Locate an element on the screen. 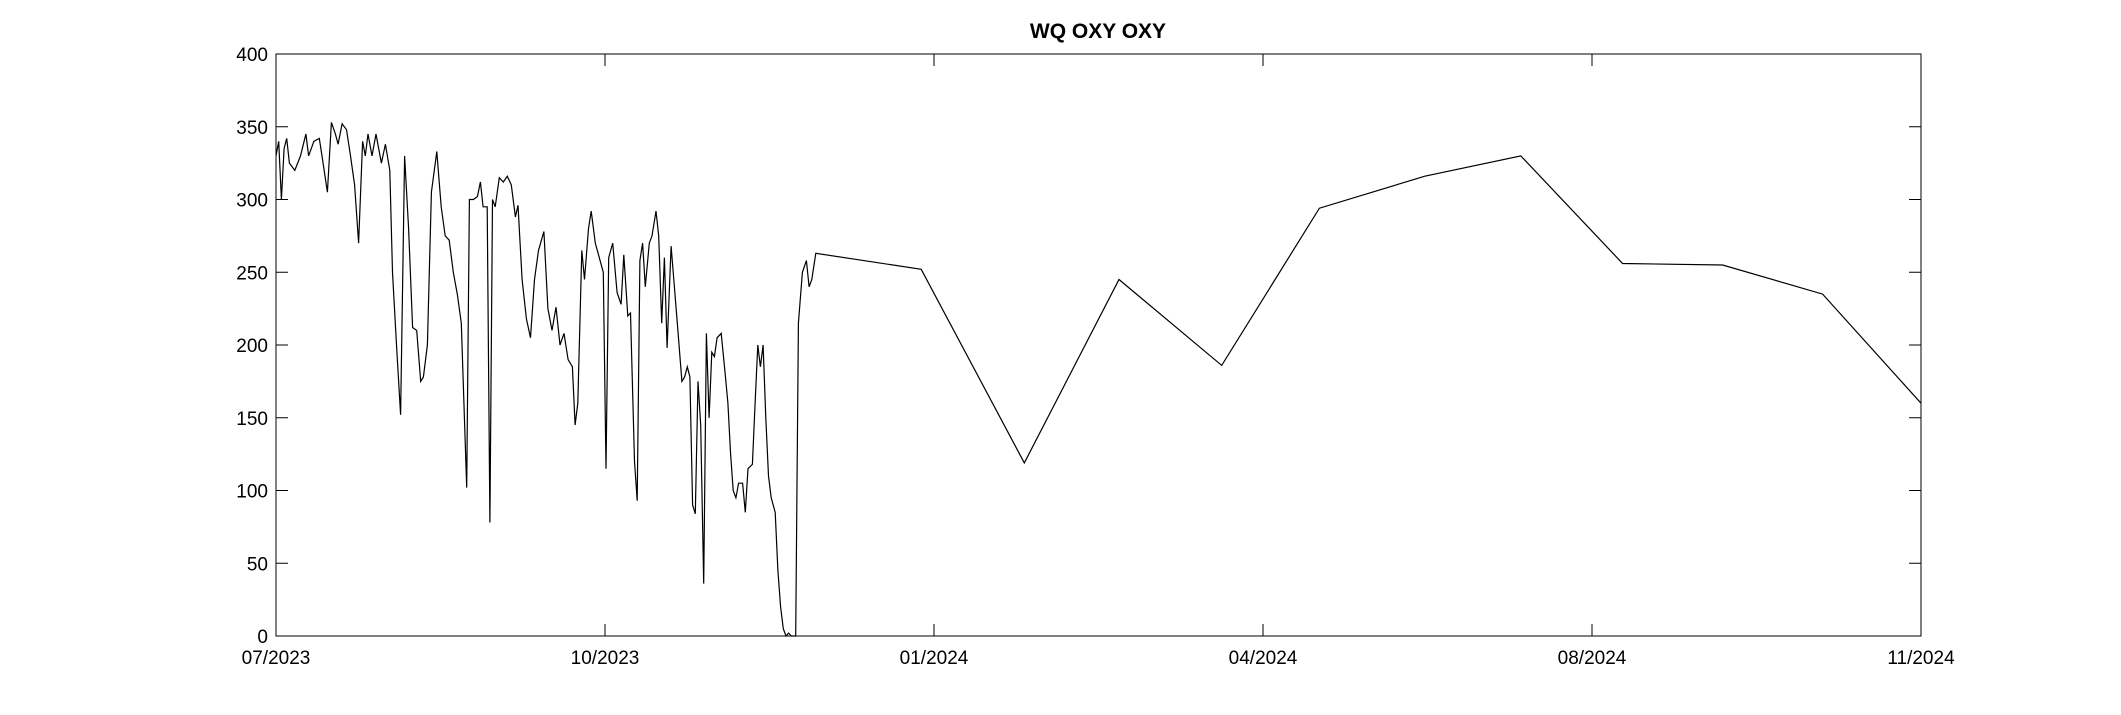 The width and height of the screenshot is (2121, 715). y-tick-label: 400 is located at coordinates (252, 55).